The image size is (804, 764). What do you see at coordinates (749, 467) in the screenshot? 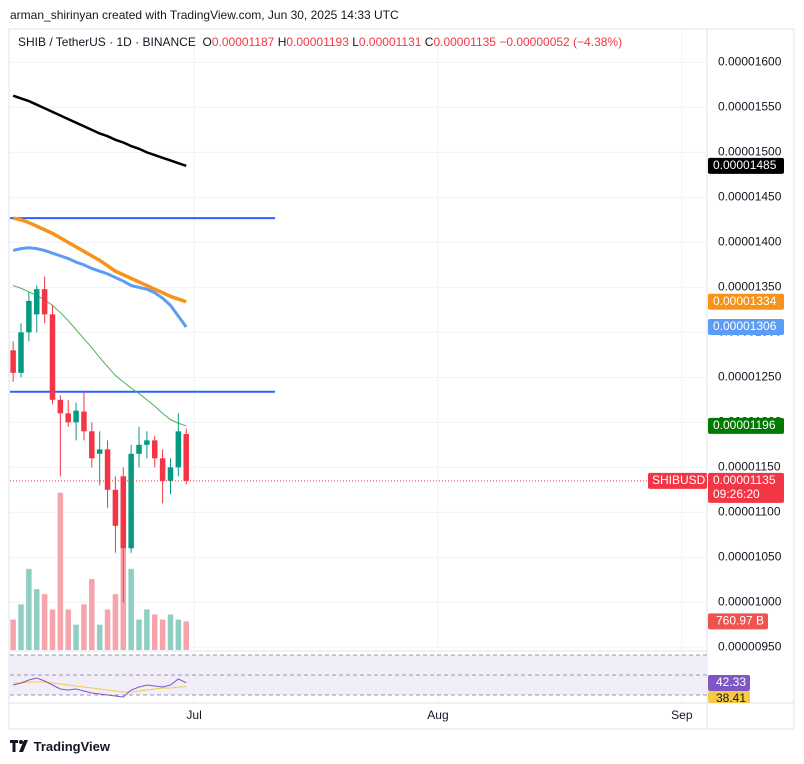
I see `y-tick-label: 0.00001150` at bounding box center [749, 467].